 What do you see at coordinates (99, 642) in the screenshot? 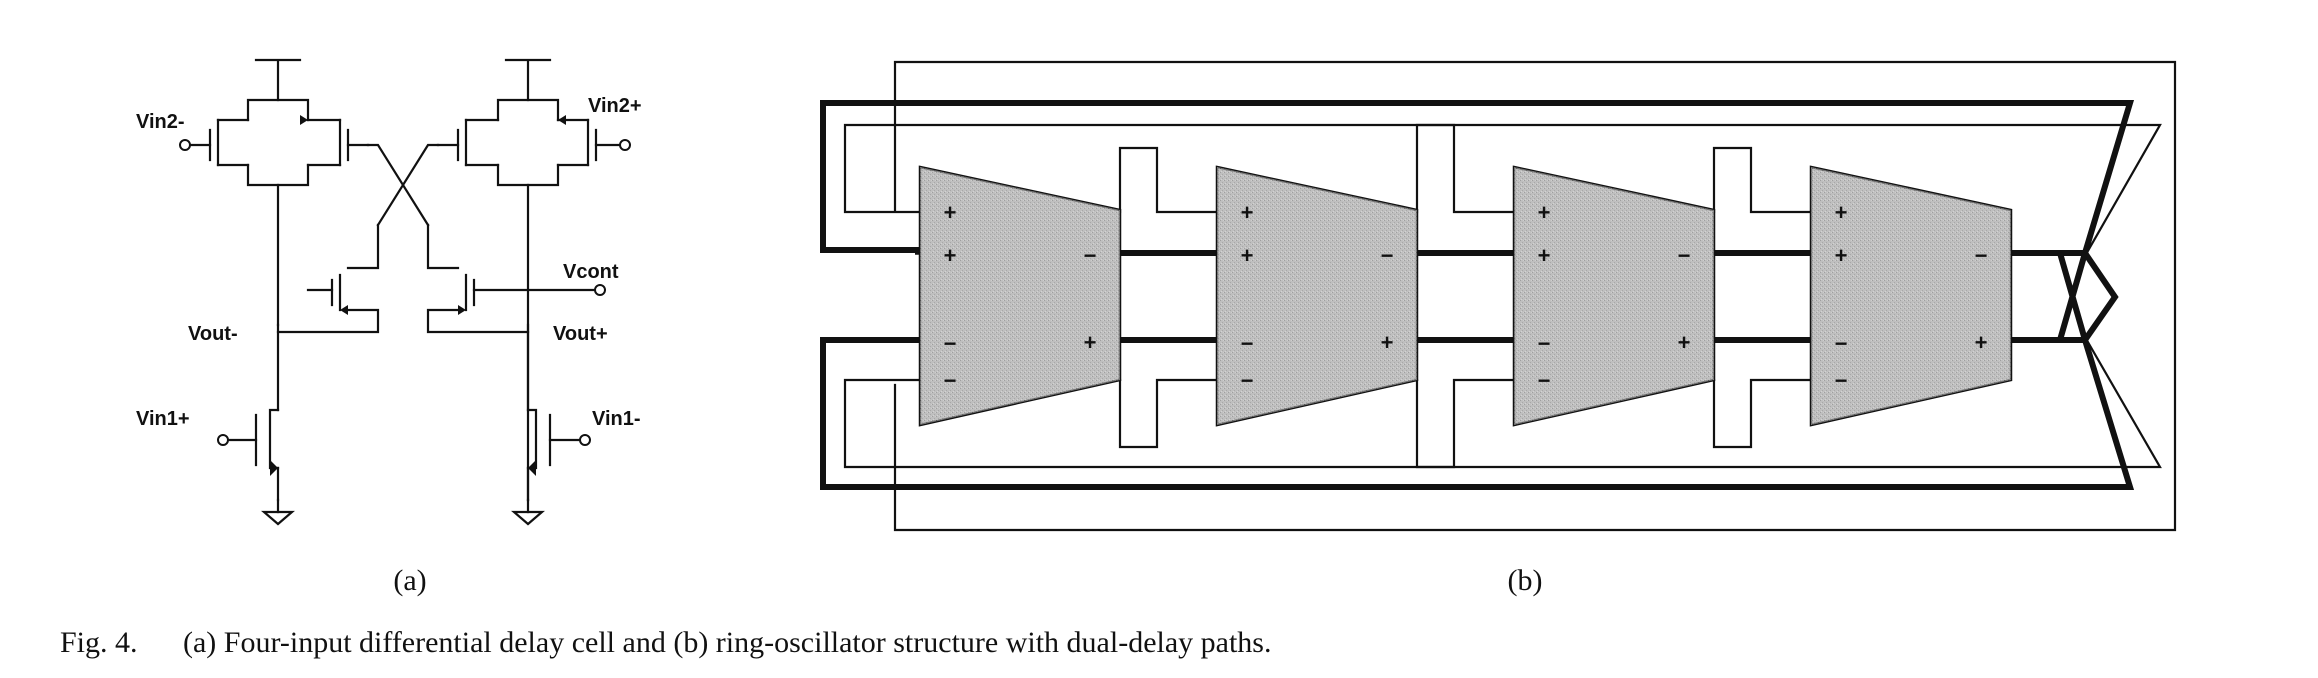
I see `caption-prefix: Fig. 4.` at bounding box center [99, 642].